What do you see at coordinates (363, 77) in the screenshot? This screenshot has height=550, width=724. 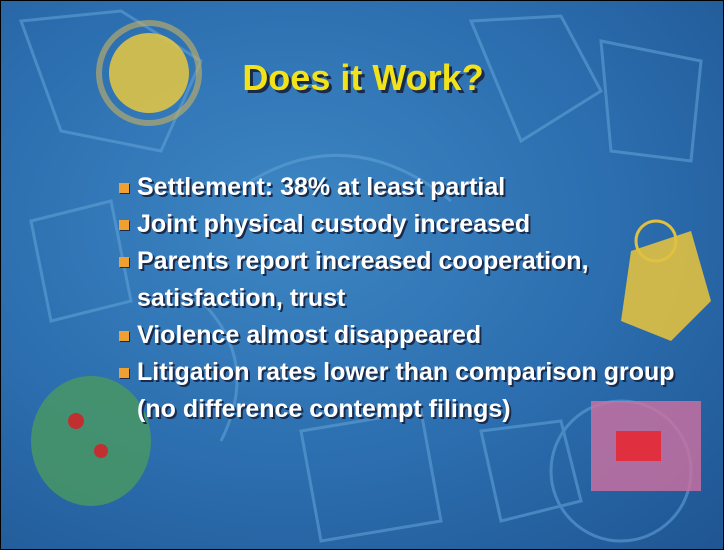 I see `slide-title: Does it Work?` at bounding box center [363, 77].